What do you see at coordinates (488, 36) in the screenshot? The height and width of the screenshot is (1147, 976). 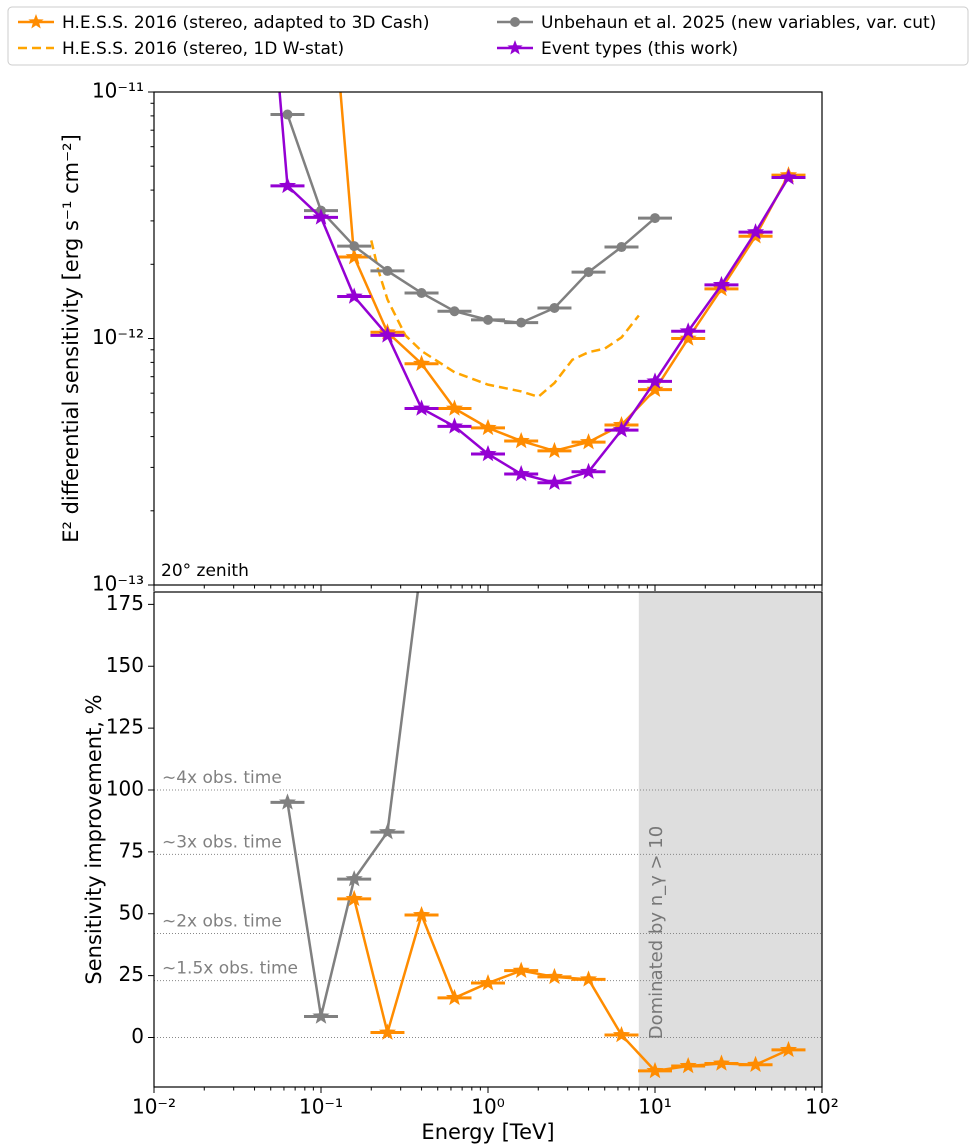 I see `legend-box` at bounding box center [488, 36].